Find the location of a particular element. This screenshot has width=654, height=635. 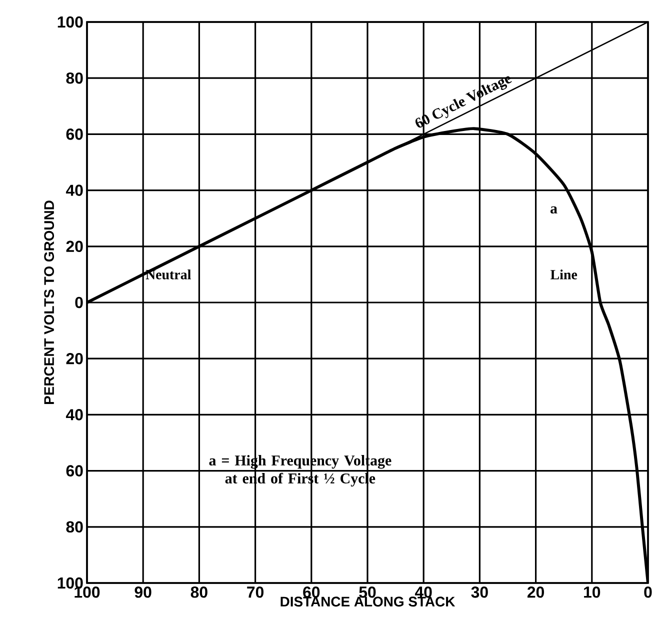

x-axis-title: DISTANCE ALONG STACK is located at coordinates (368, 601).